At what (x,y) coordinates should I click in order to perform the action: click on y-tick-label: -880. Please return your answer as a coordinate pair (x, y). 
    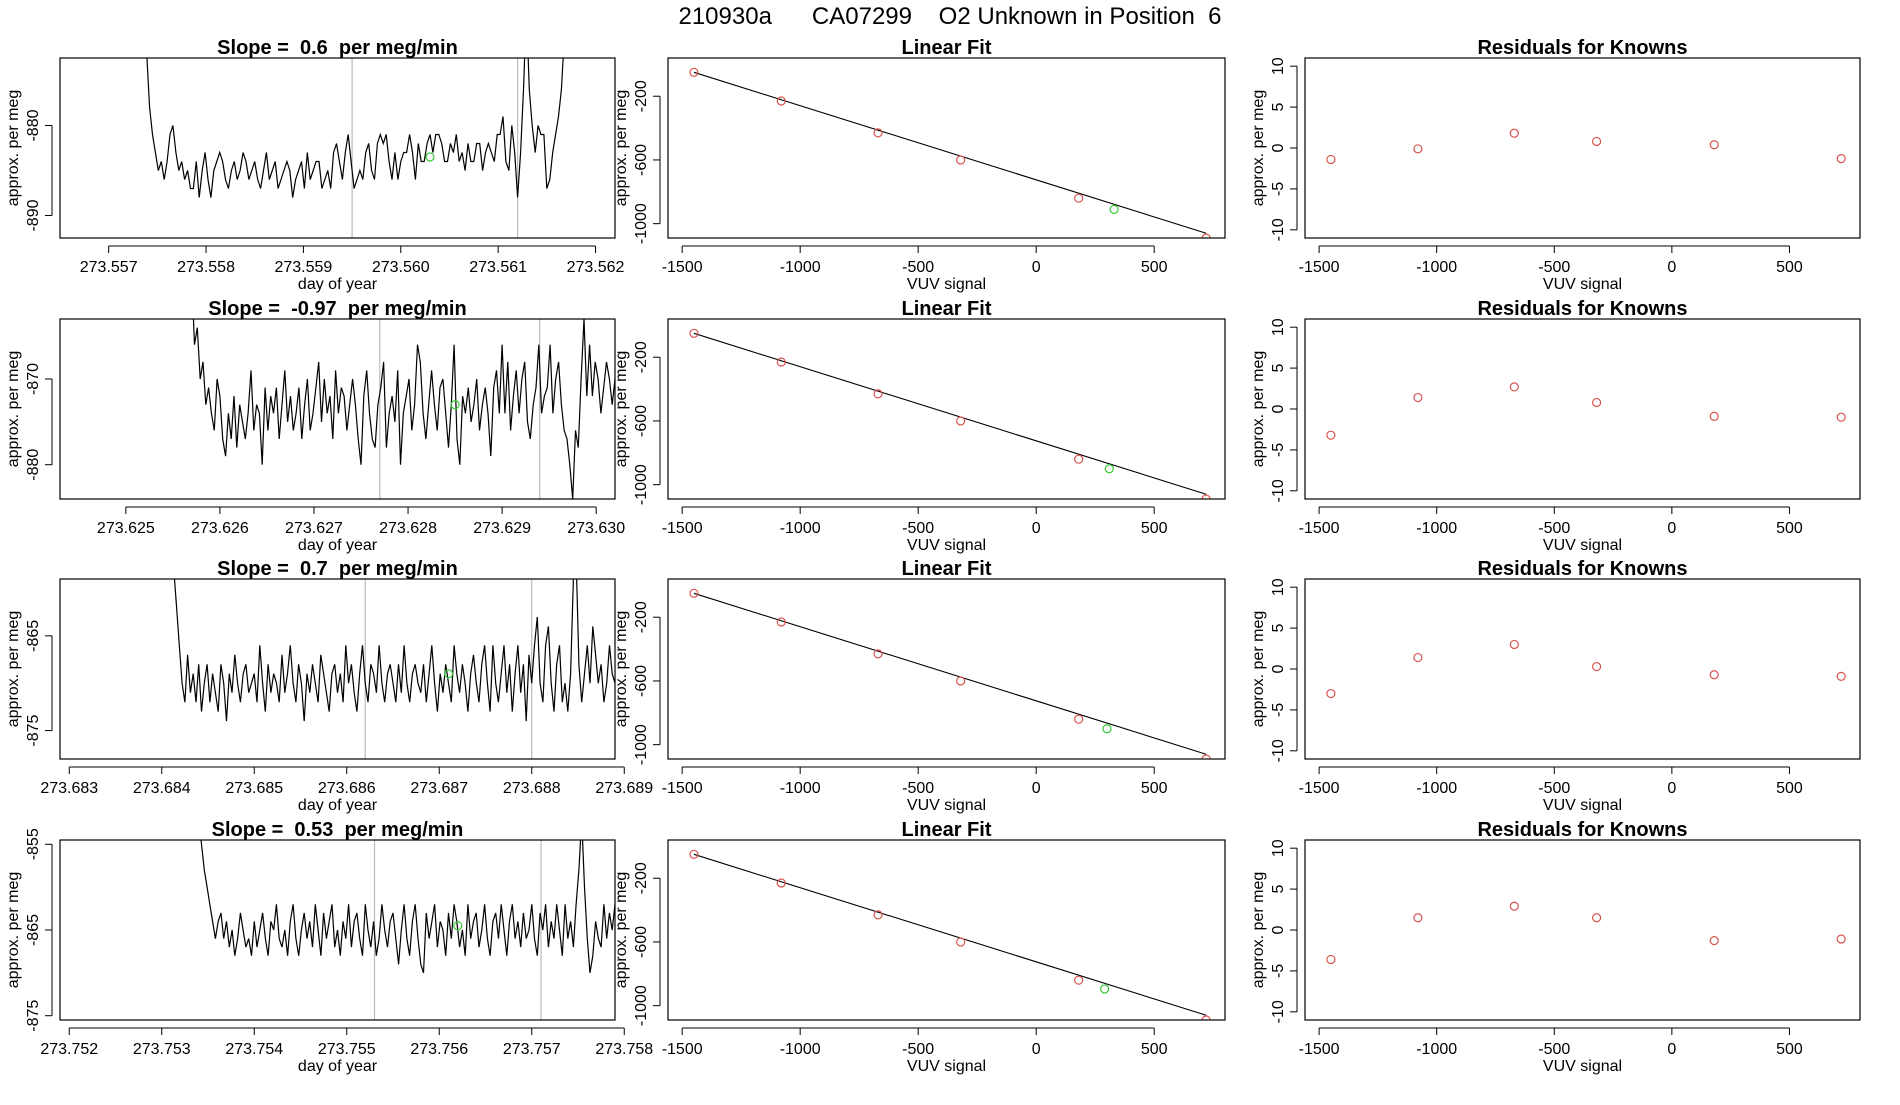
    Looking at the image, I should click on (33, 125).